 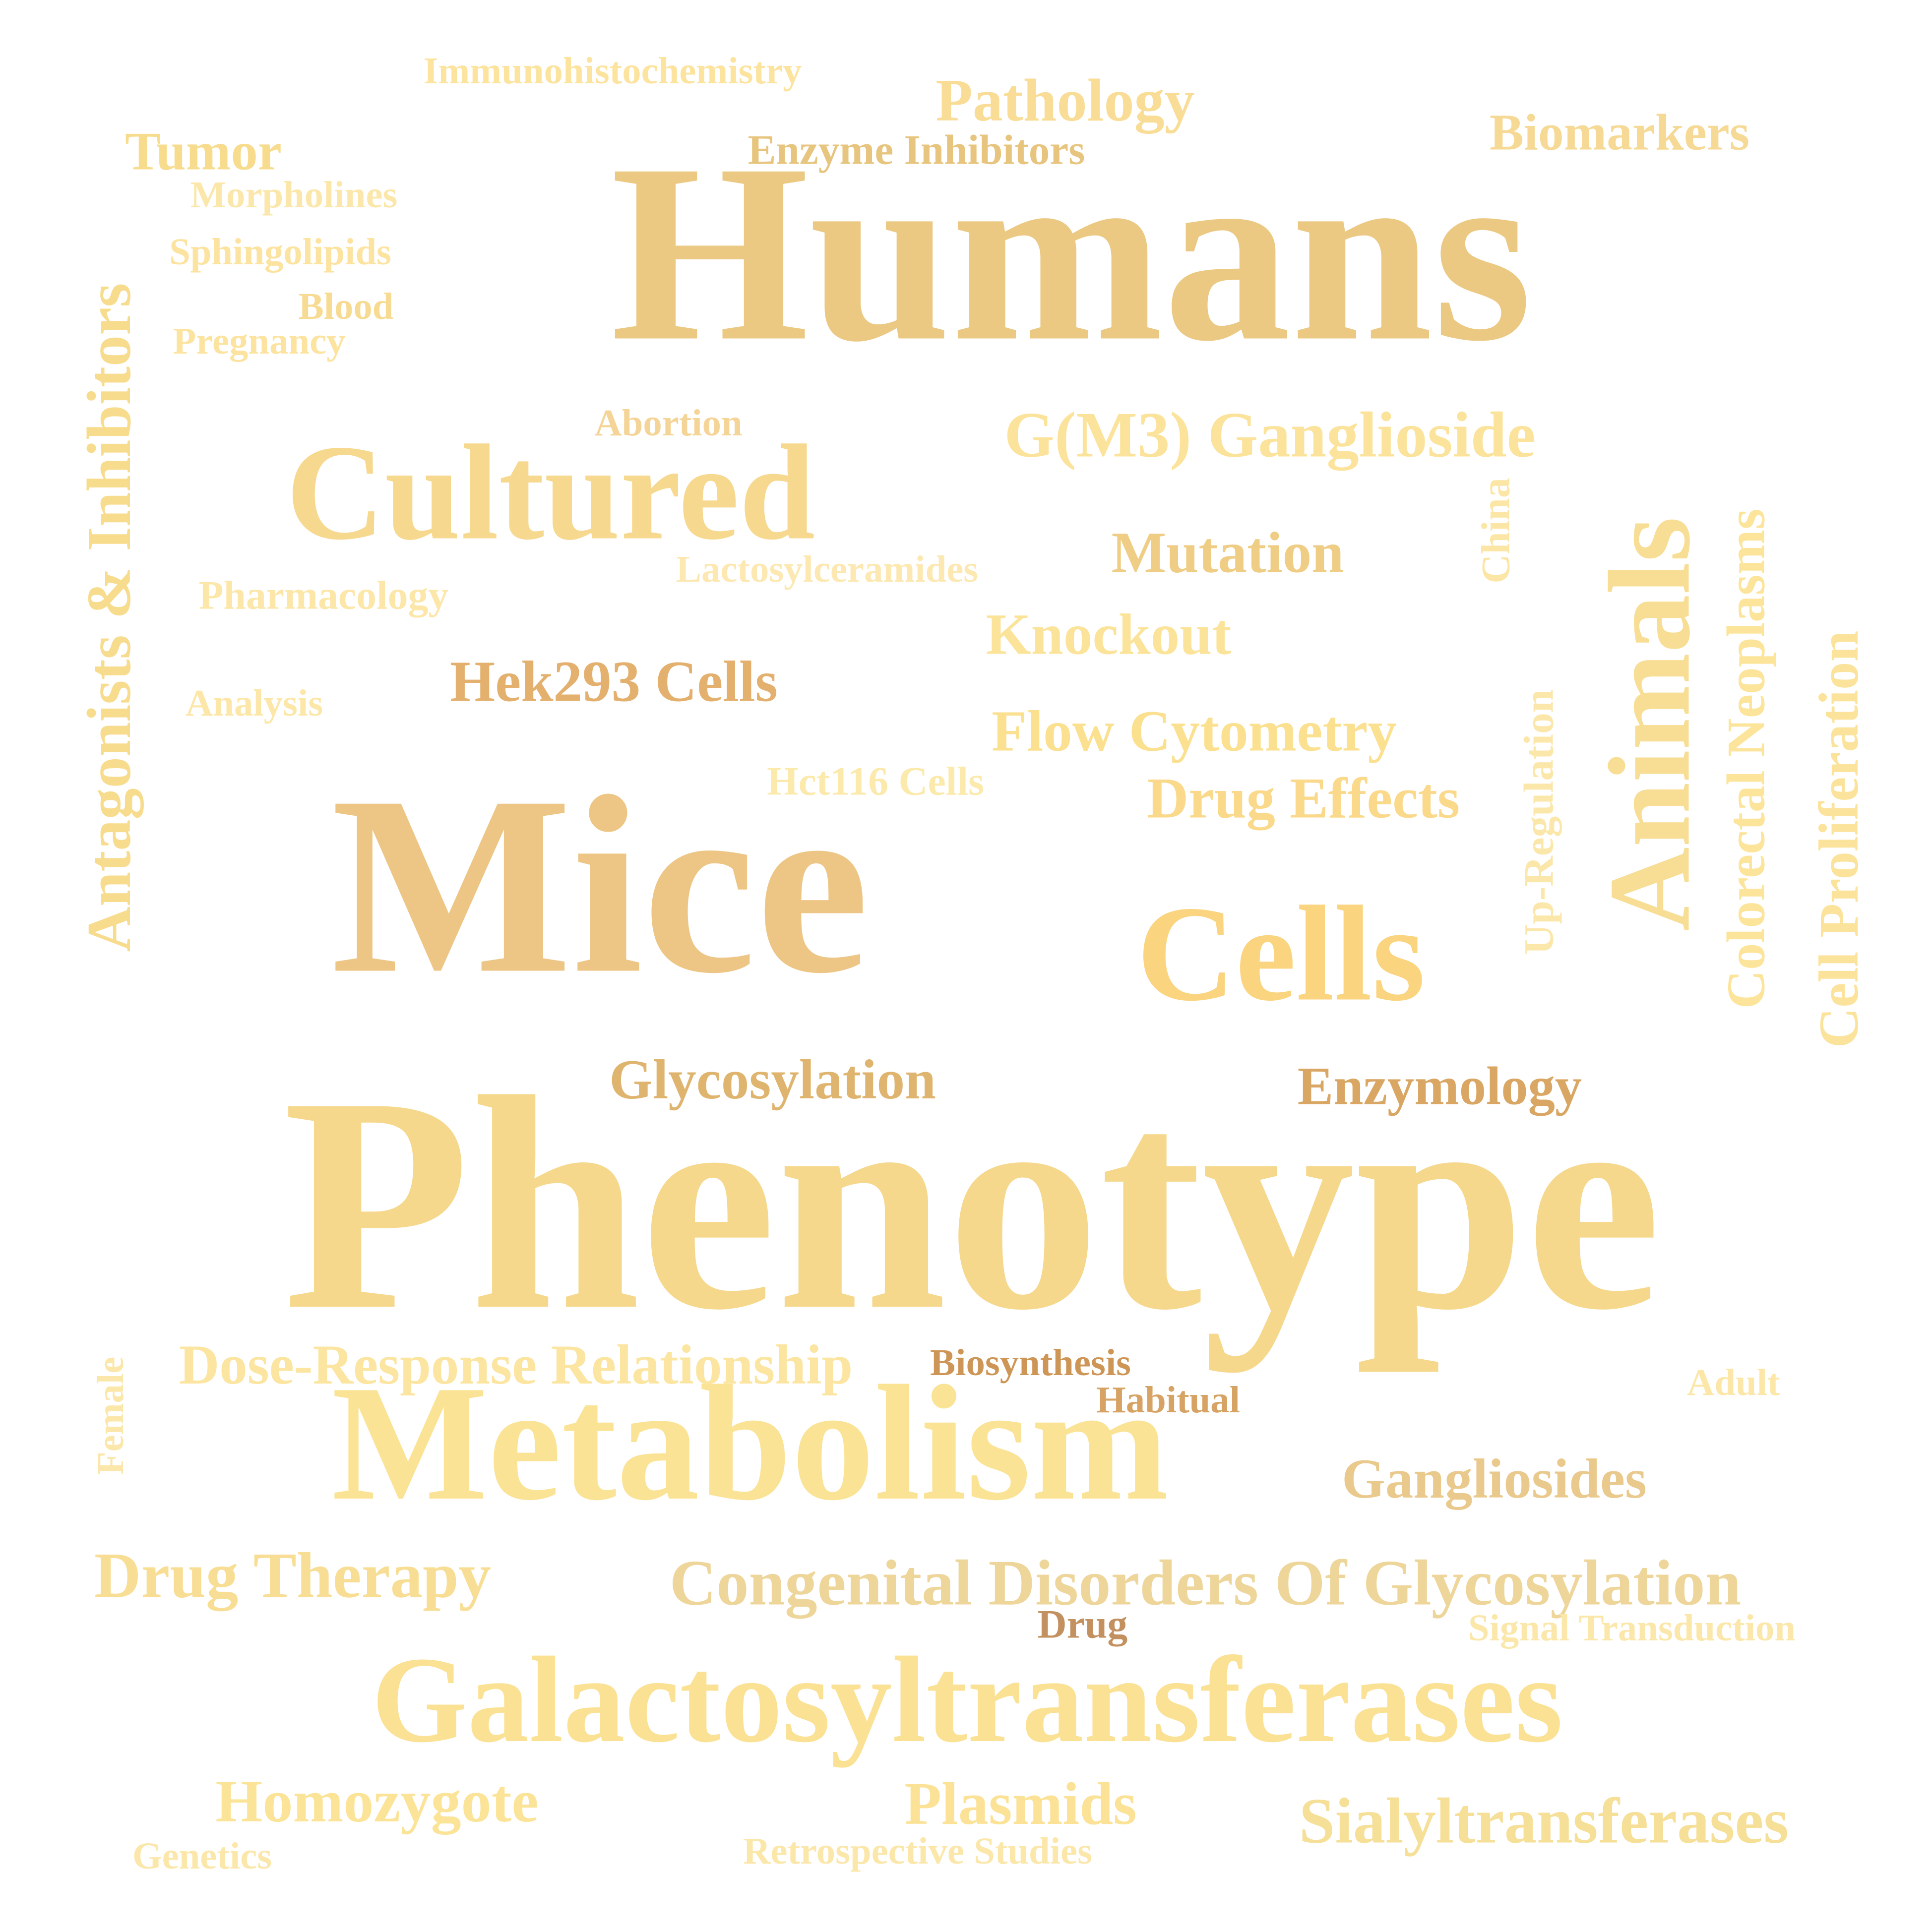 I want to click on word-abortion: Abortion, so click(x=668, y=423).